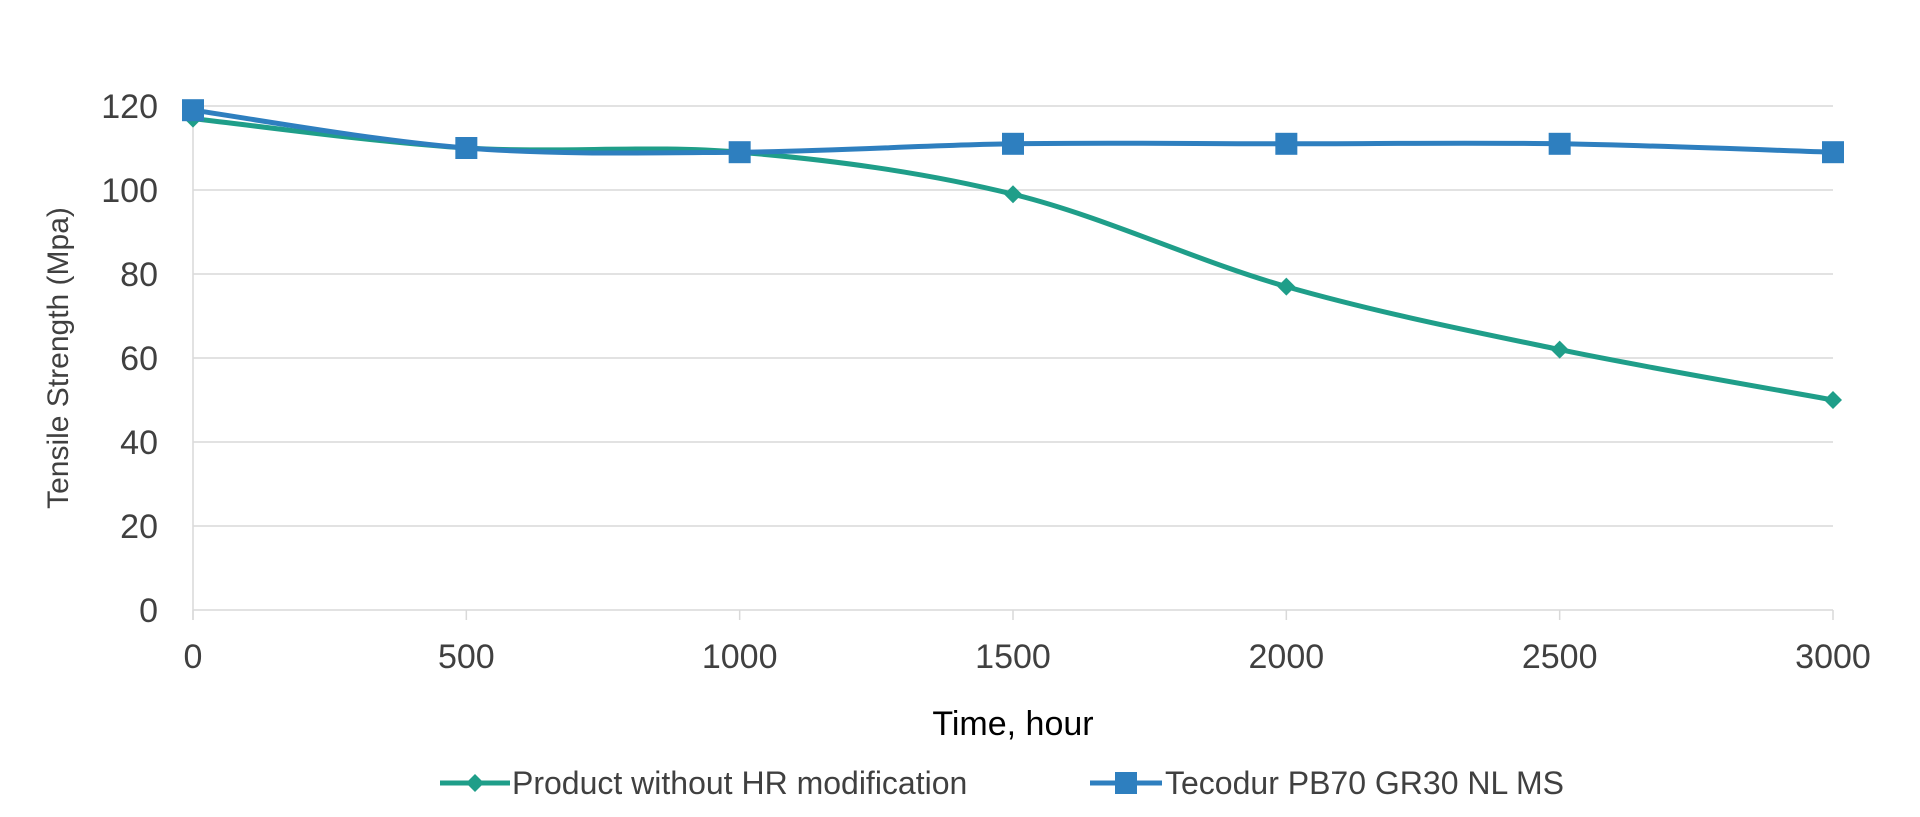 Image resolution: width=1920 pixels, height=817 pixels. I want to click on x-axis-title: Time, hour, so click(1012, 724).